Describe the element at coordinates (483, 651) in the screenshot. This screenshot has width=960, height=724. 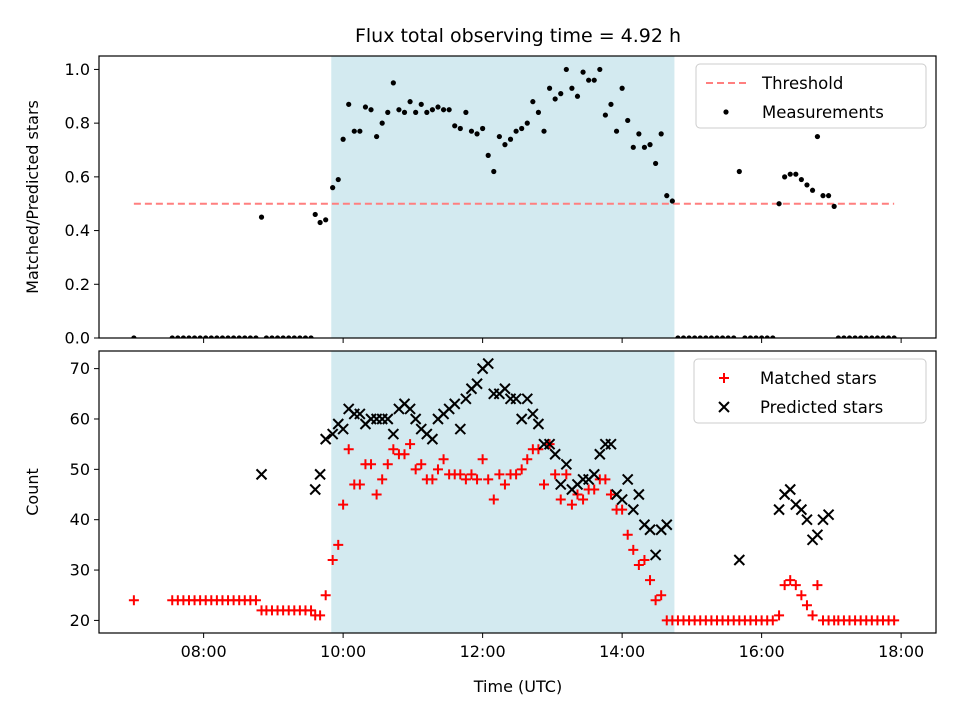
I see `x-tick-label: 12:00` at that location.